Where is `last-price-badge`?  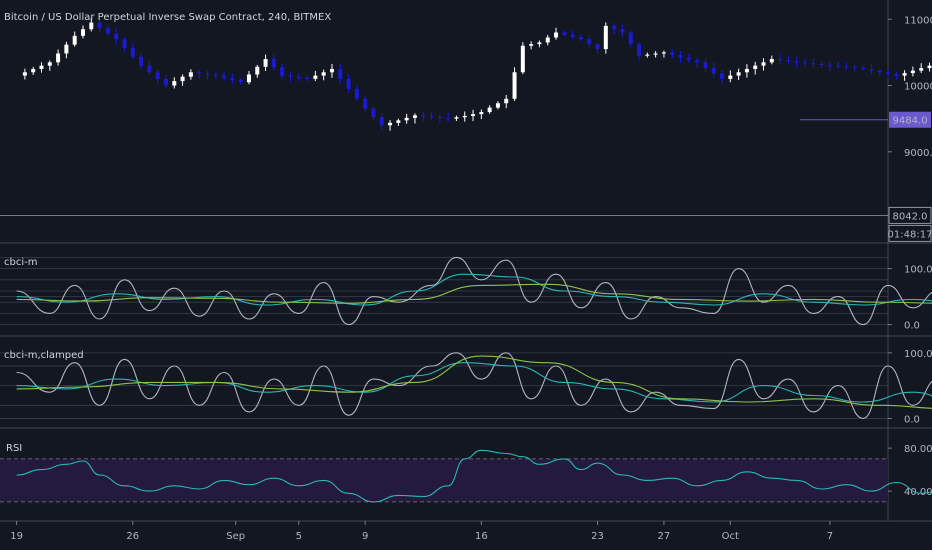 last-price-badge is located at coordinates (910, 215).